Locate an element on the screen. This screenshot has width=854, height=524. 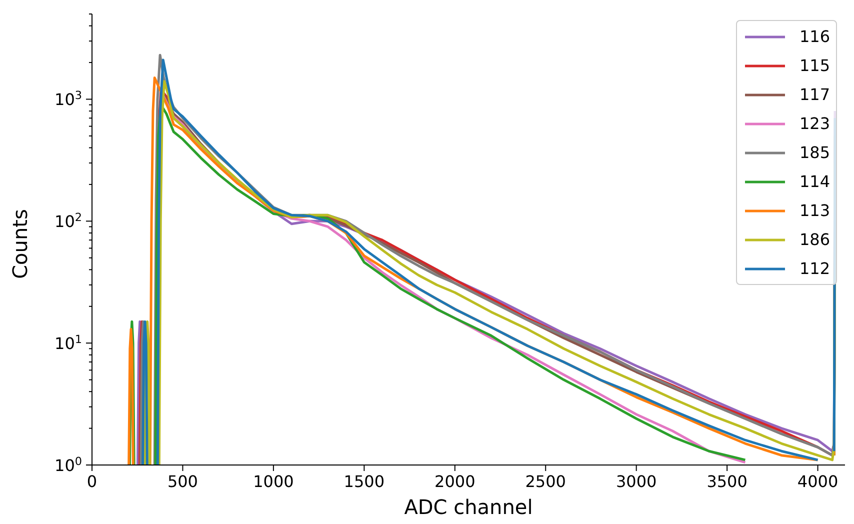
legend-label: 114 is located at coordinates (814, 182).